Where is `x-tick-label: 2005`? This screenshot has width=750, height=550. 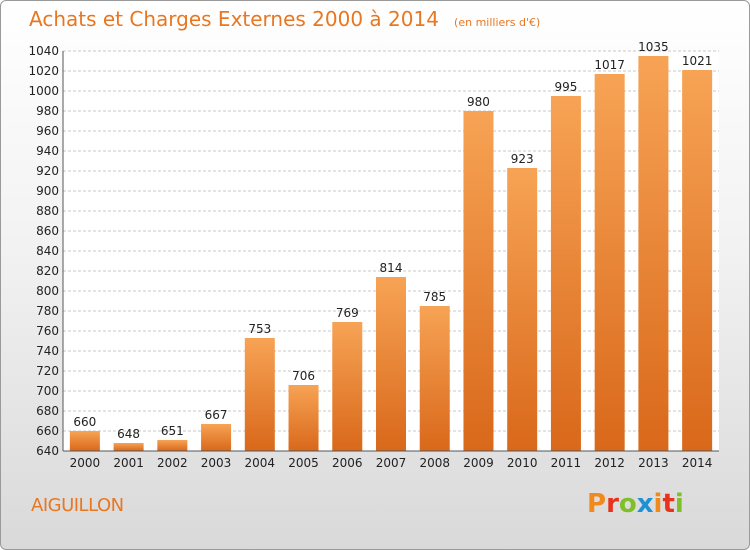 x-tick-label: 2005 is located at coordinates (303, 463).